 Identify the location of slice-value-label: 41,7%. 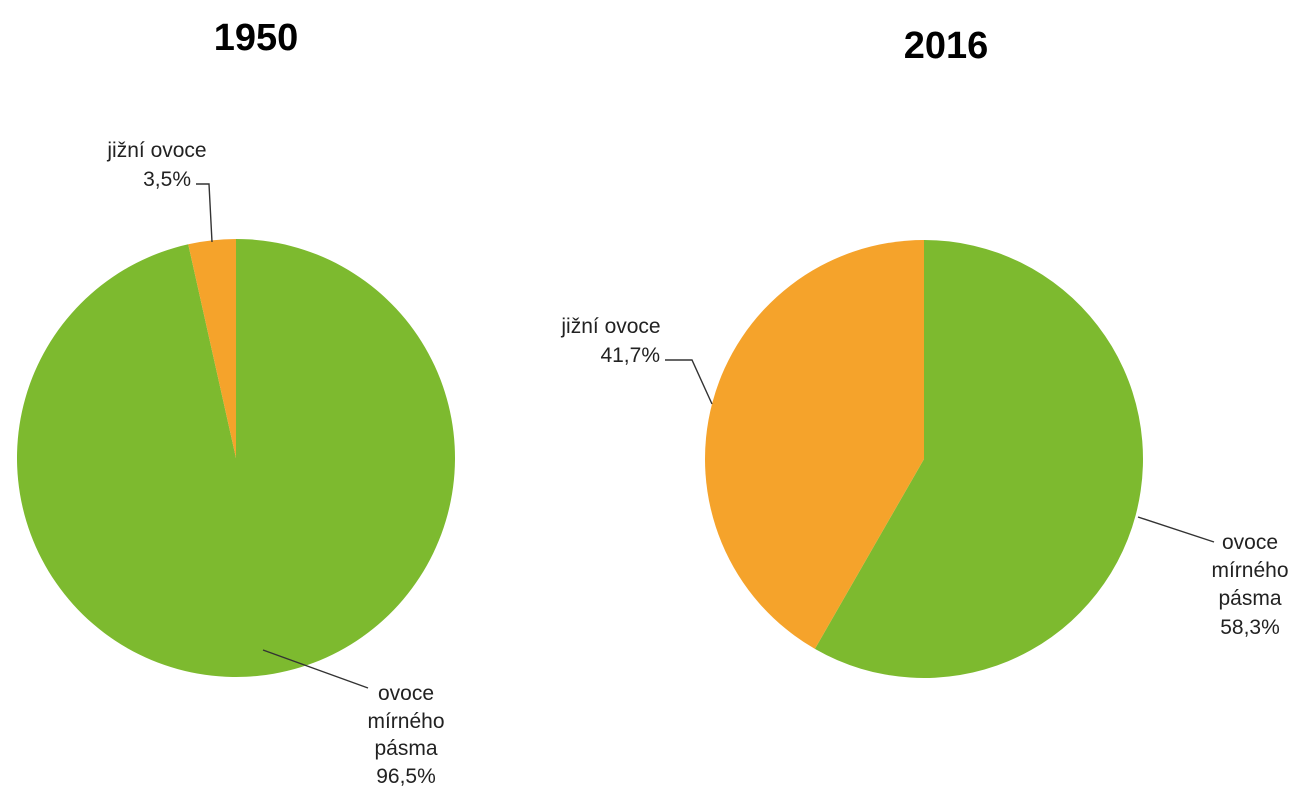
(630, 355).